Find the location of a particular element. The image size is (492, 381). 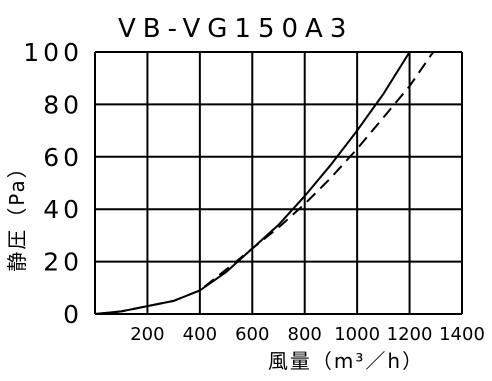

y-axis-label: 静圧（Pa） is located at coordinates (17, 213).